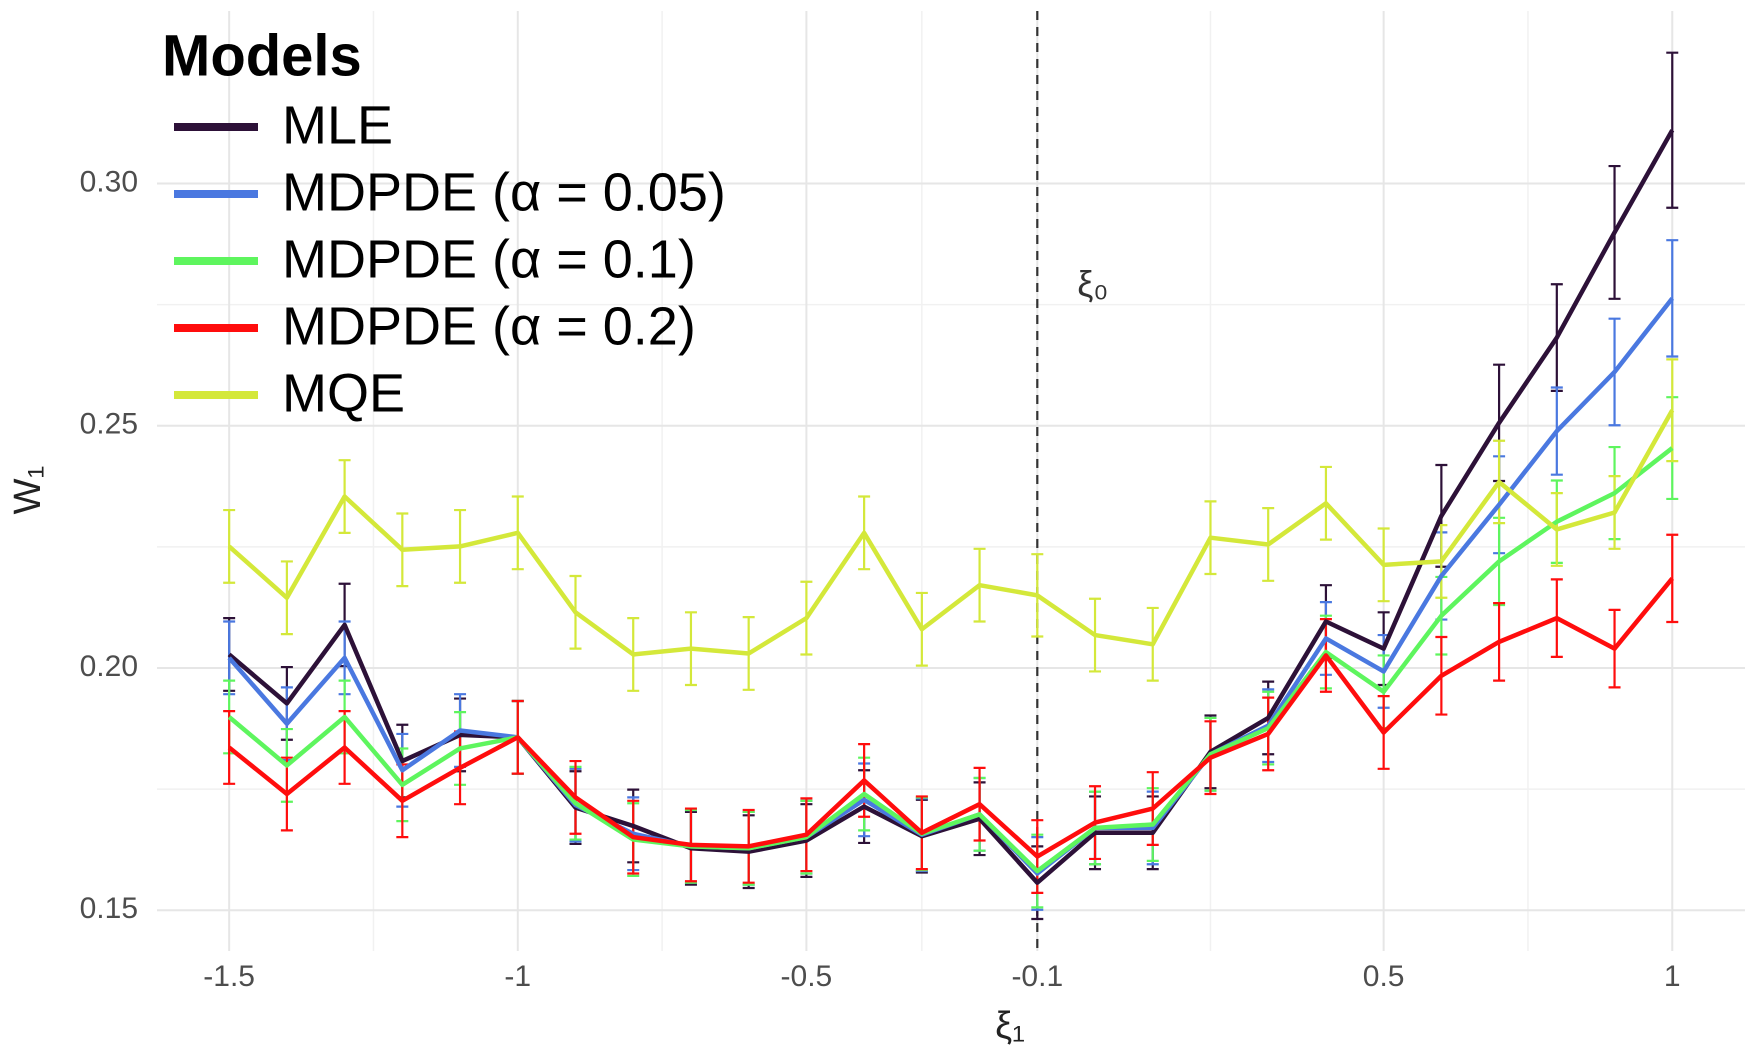  I want to click on legend-label: MDPDE (α = 0.2), so click(489, 326).